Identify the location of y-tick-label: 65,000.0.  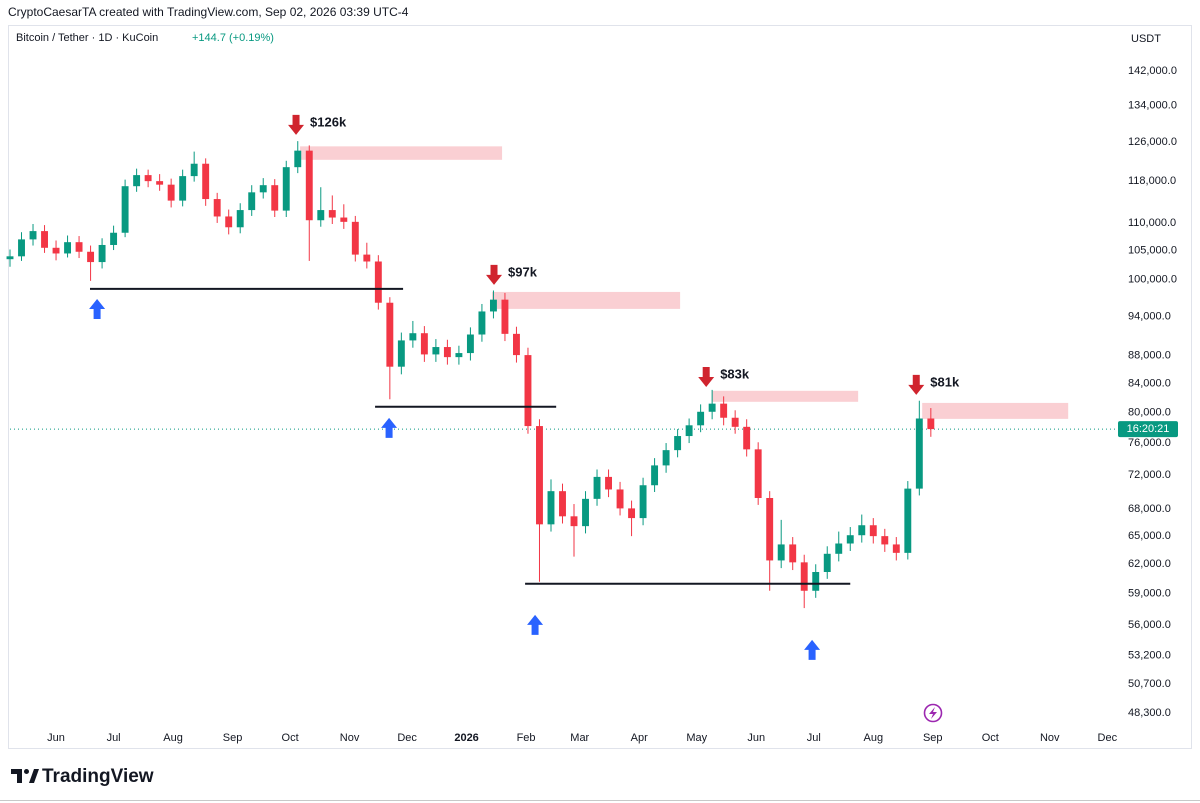
(1149, 536).